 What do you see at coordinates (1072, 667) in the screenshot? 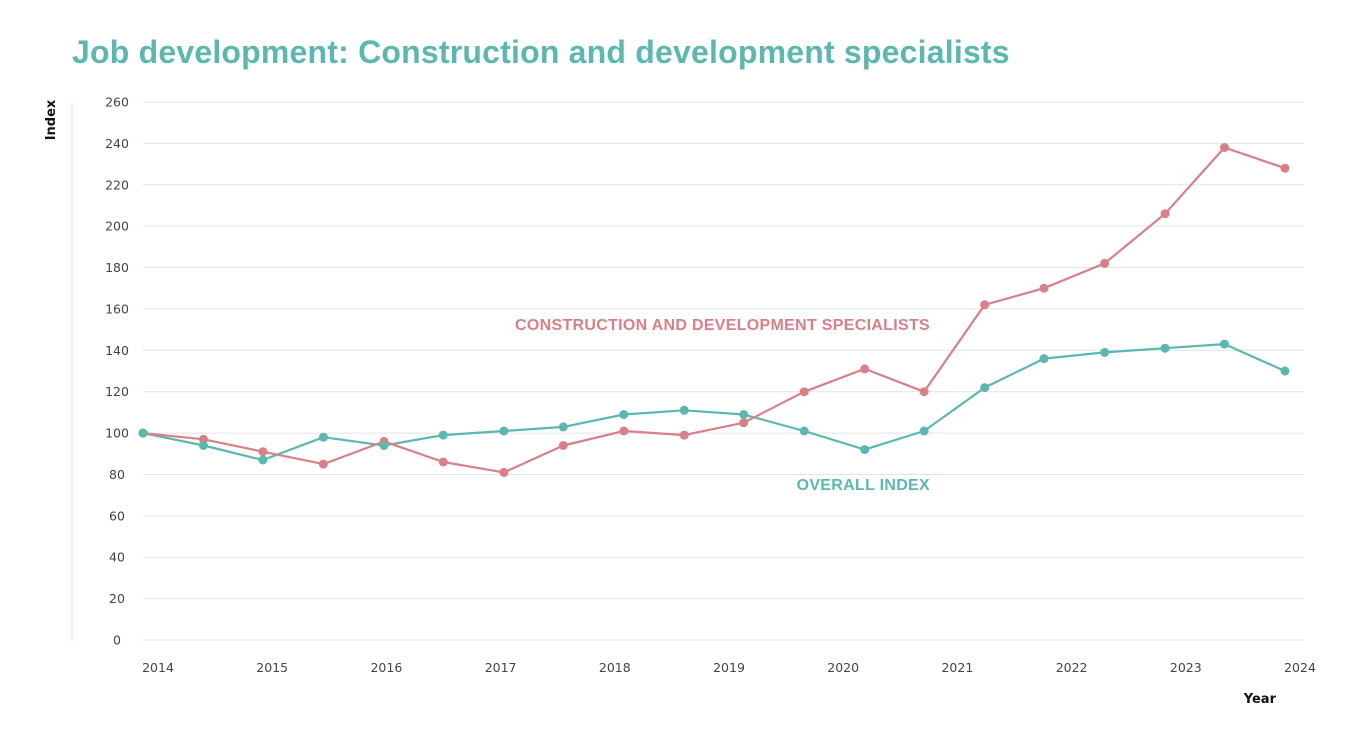
I see `x-tick-label: 2022` at bounding box center [1072, 667].